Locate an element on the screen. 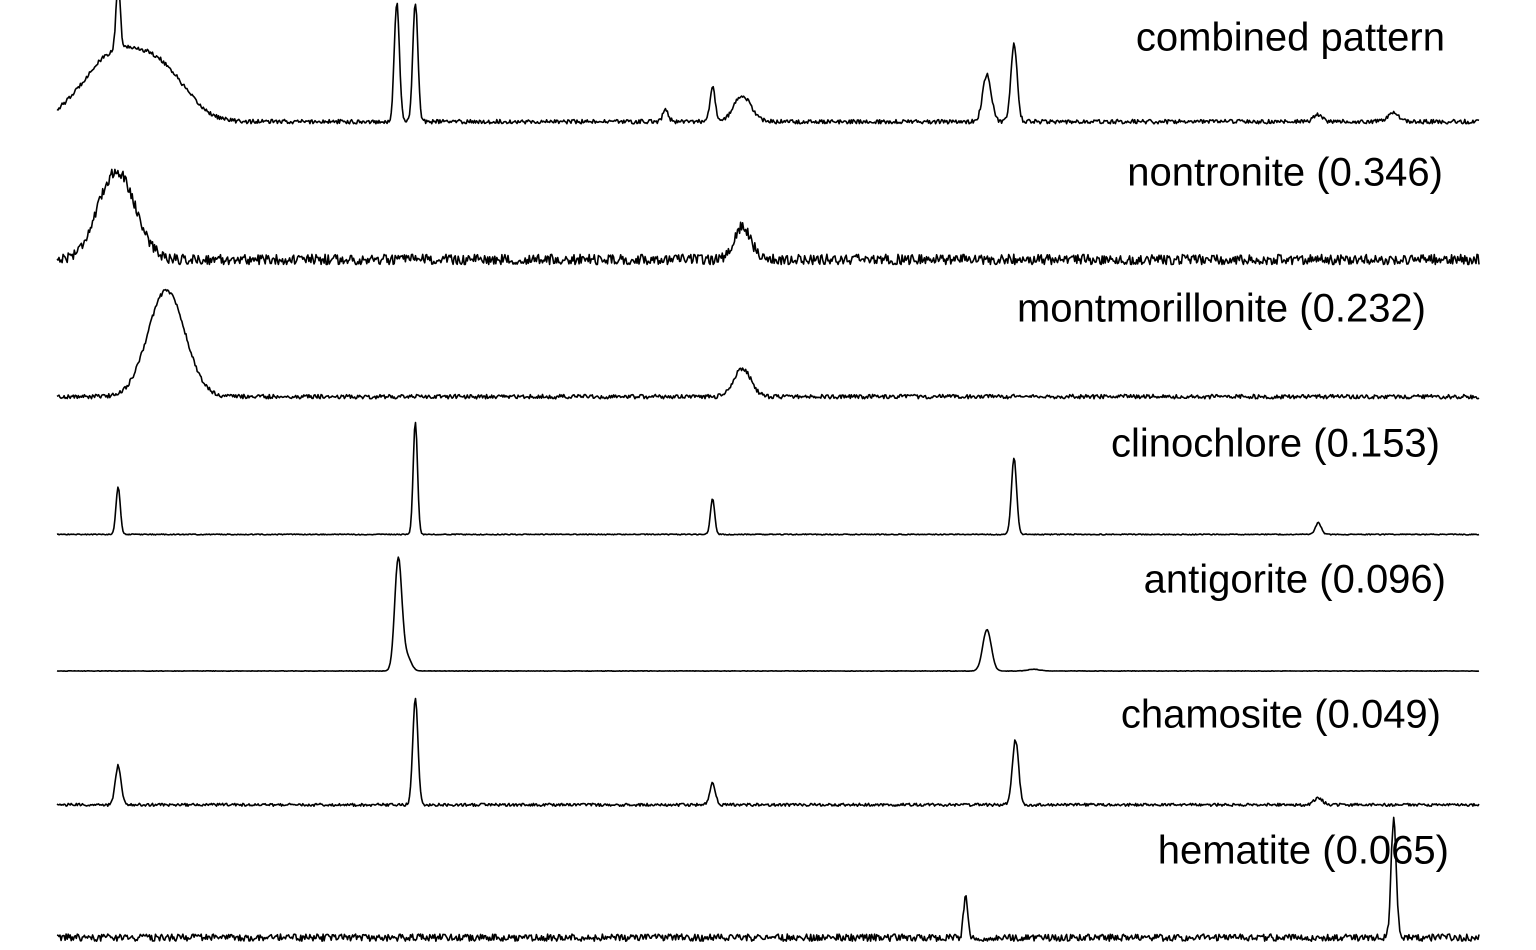 This screenshot has width=1536, height=950. series-line-clinochlore is located at coordinates (768, 478).